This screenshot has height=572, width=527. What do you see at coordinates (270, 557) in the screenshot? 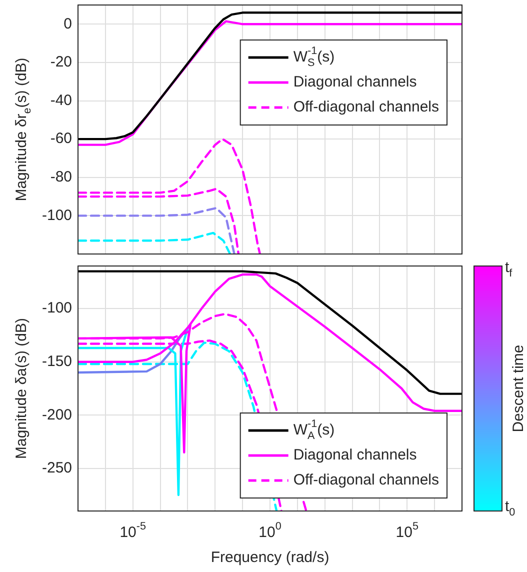
I see `x-axis-title: Frequency (rad/s)` at bounding box center [270, 557].